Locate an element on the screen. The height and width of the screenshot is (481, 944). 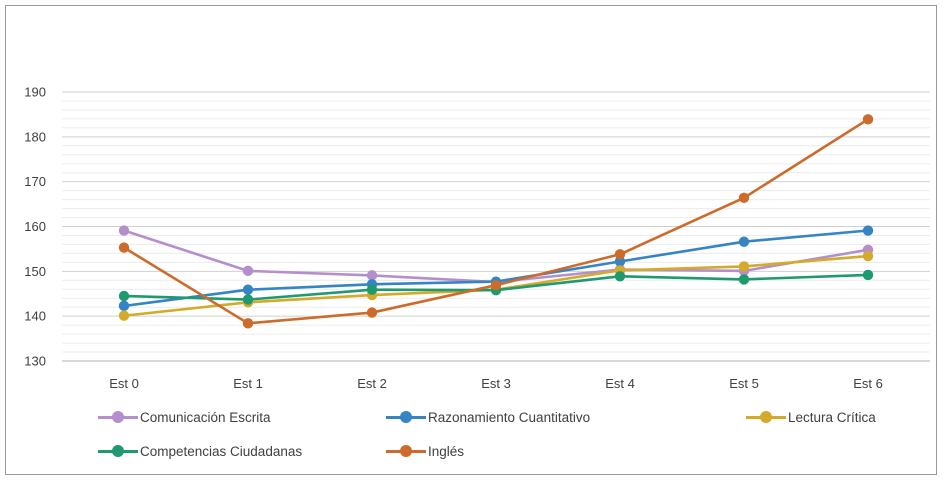
x-tick-label: Est 6 is located at coordinates (868, 383).